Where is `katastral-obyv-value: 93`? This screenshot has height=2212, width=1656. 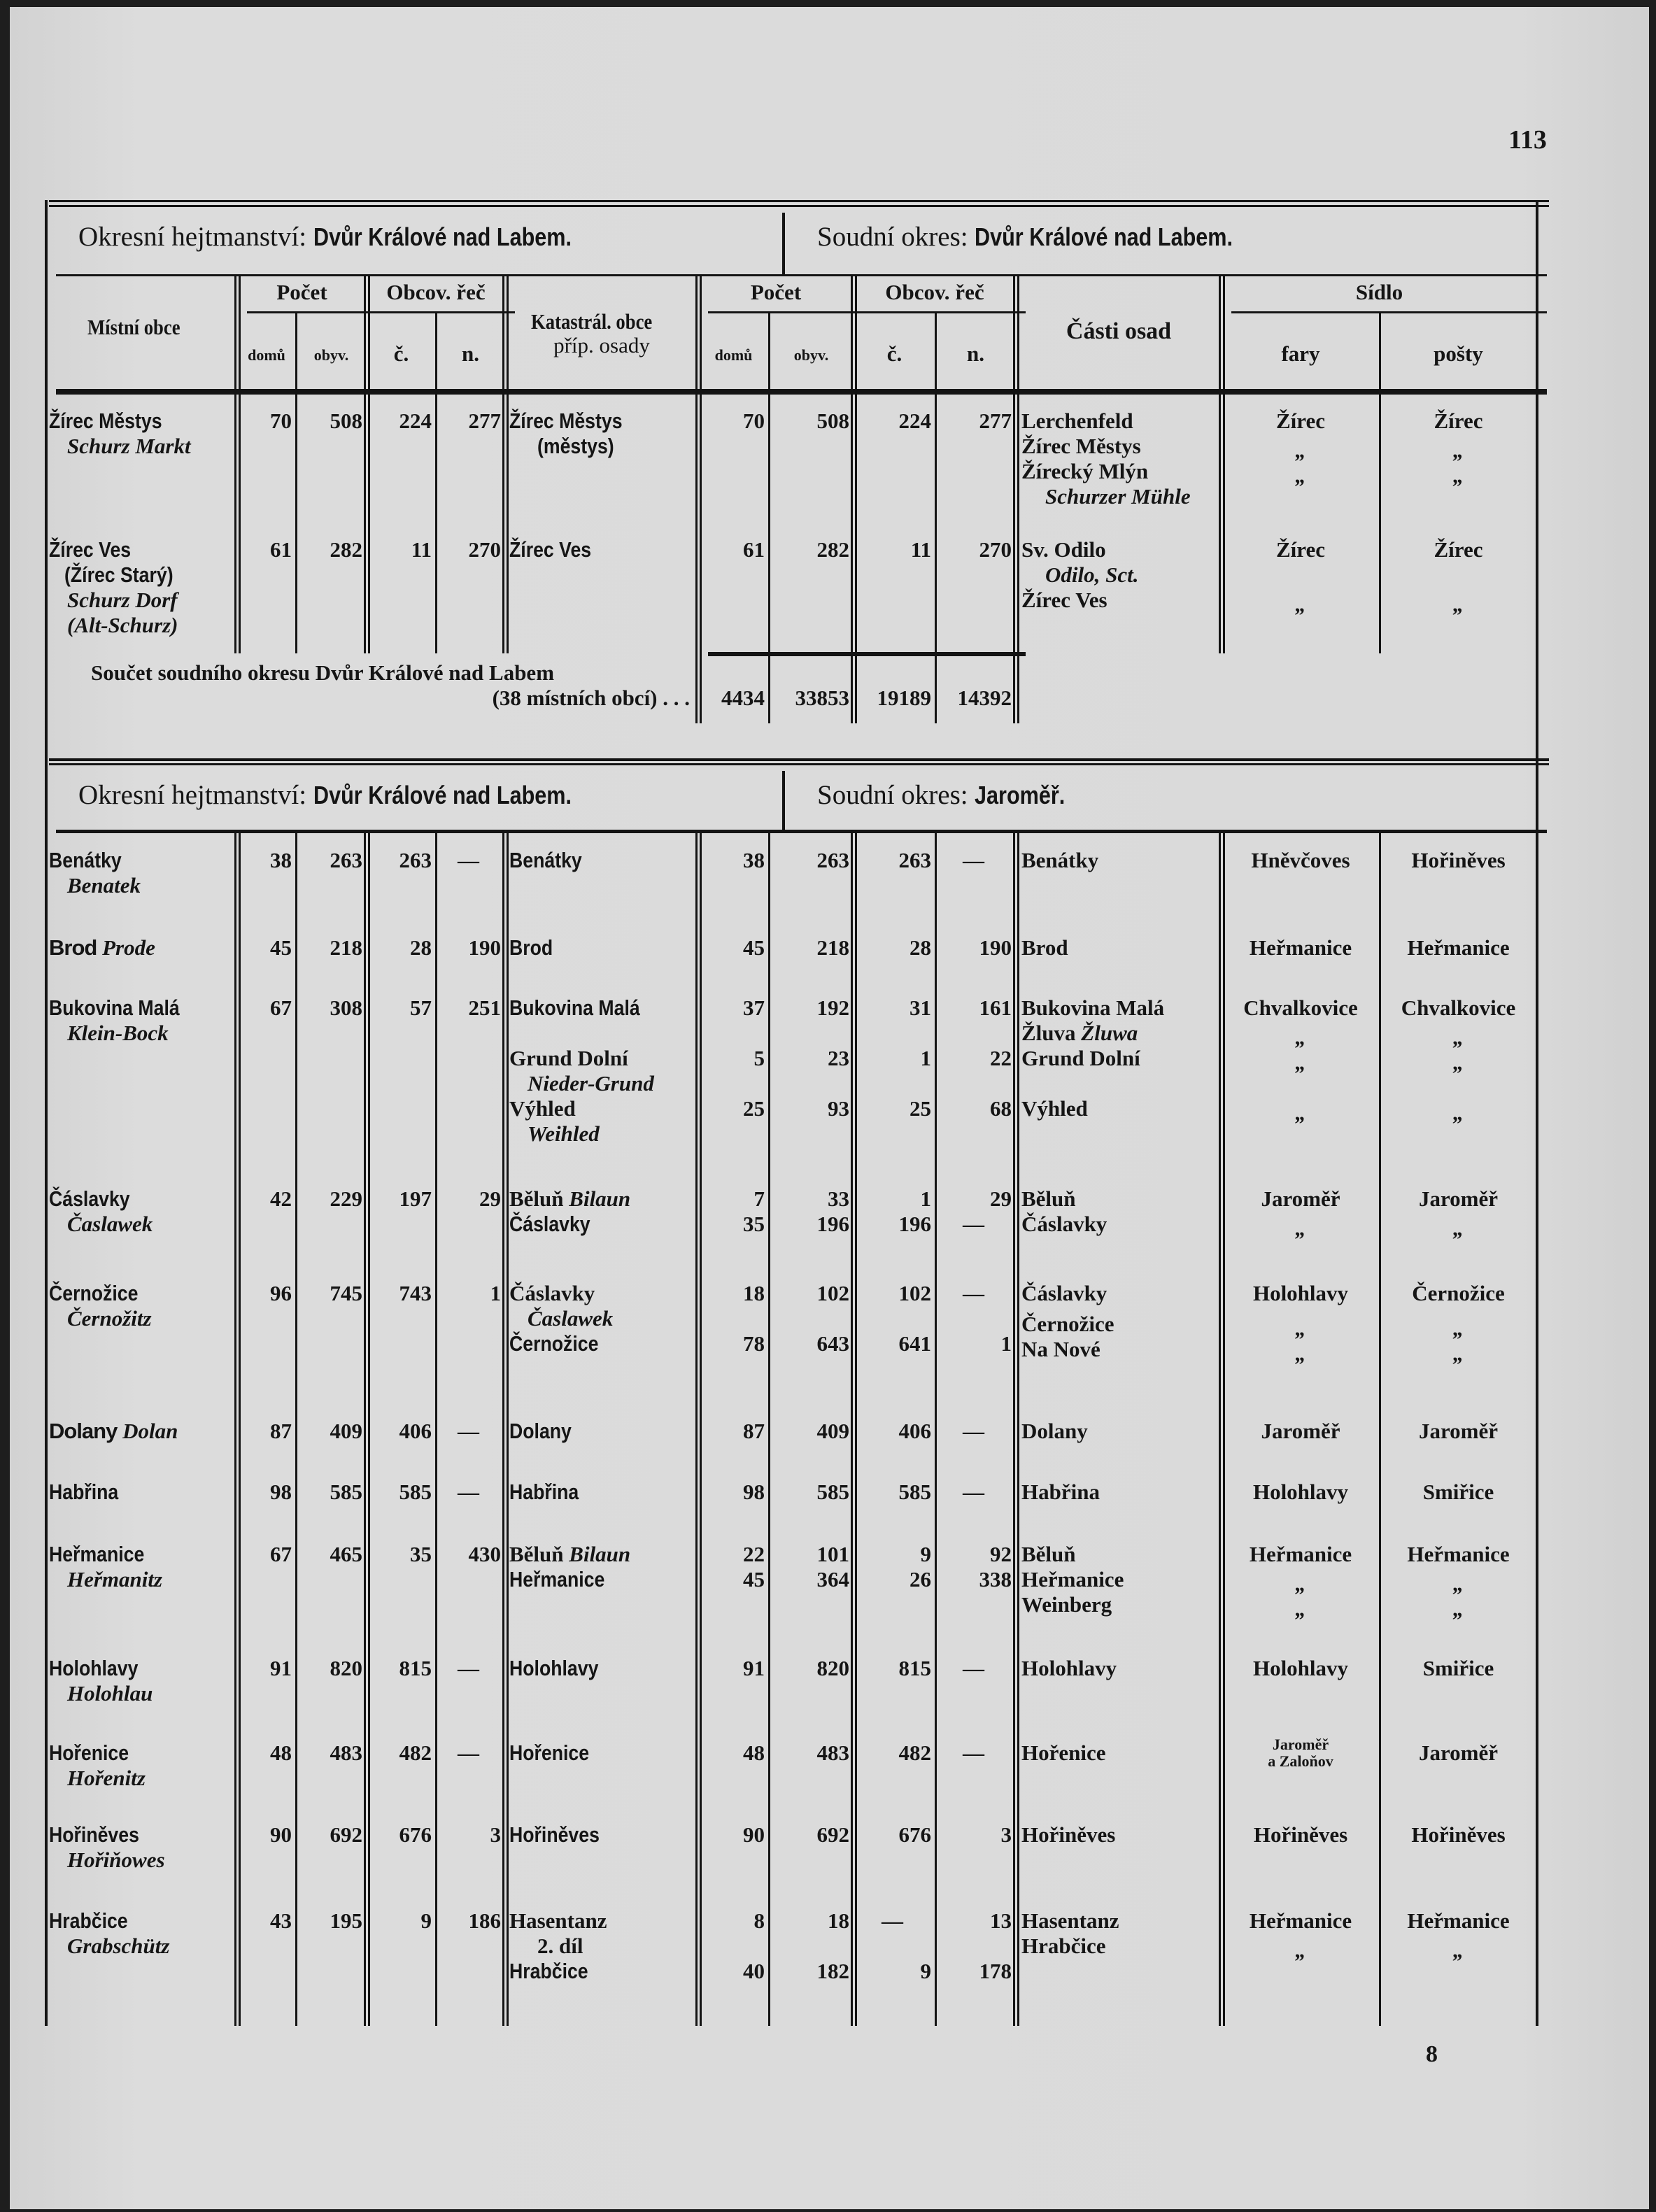 katastral-obyv-value: 93 is located at coordinates (838, 1108).